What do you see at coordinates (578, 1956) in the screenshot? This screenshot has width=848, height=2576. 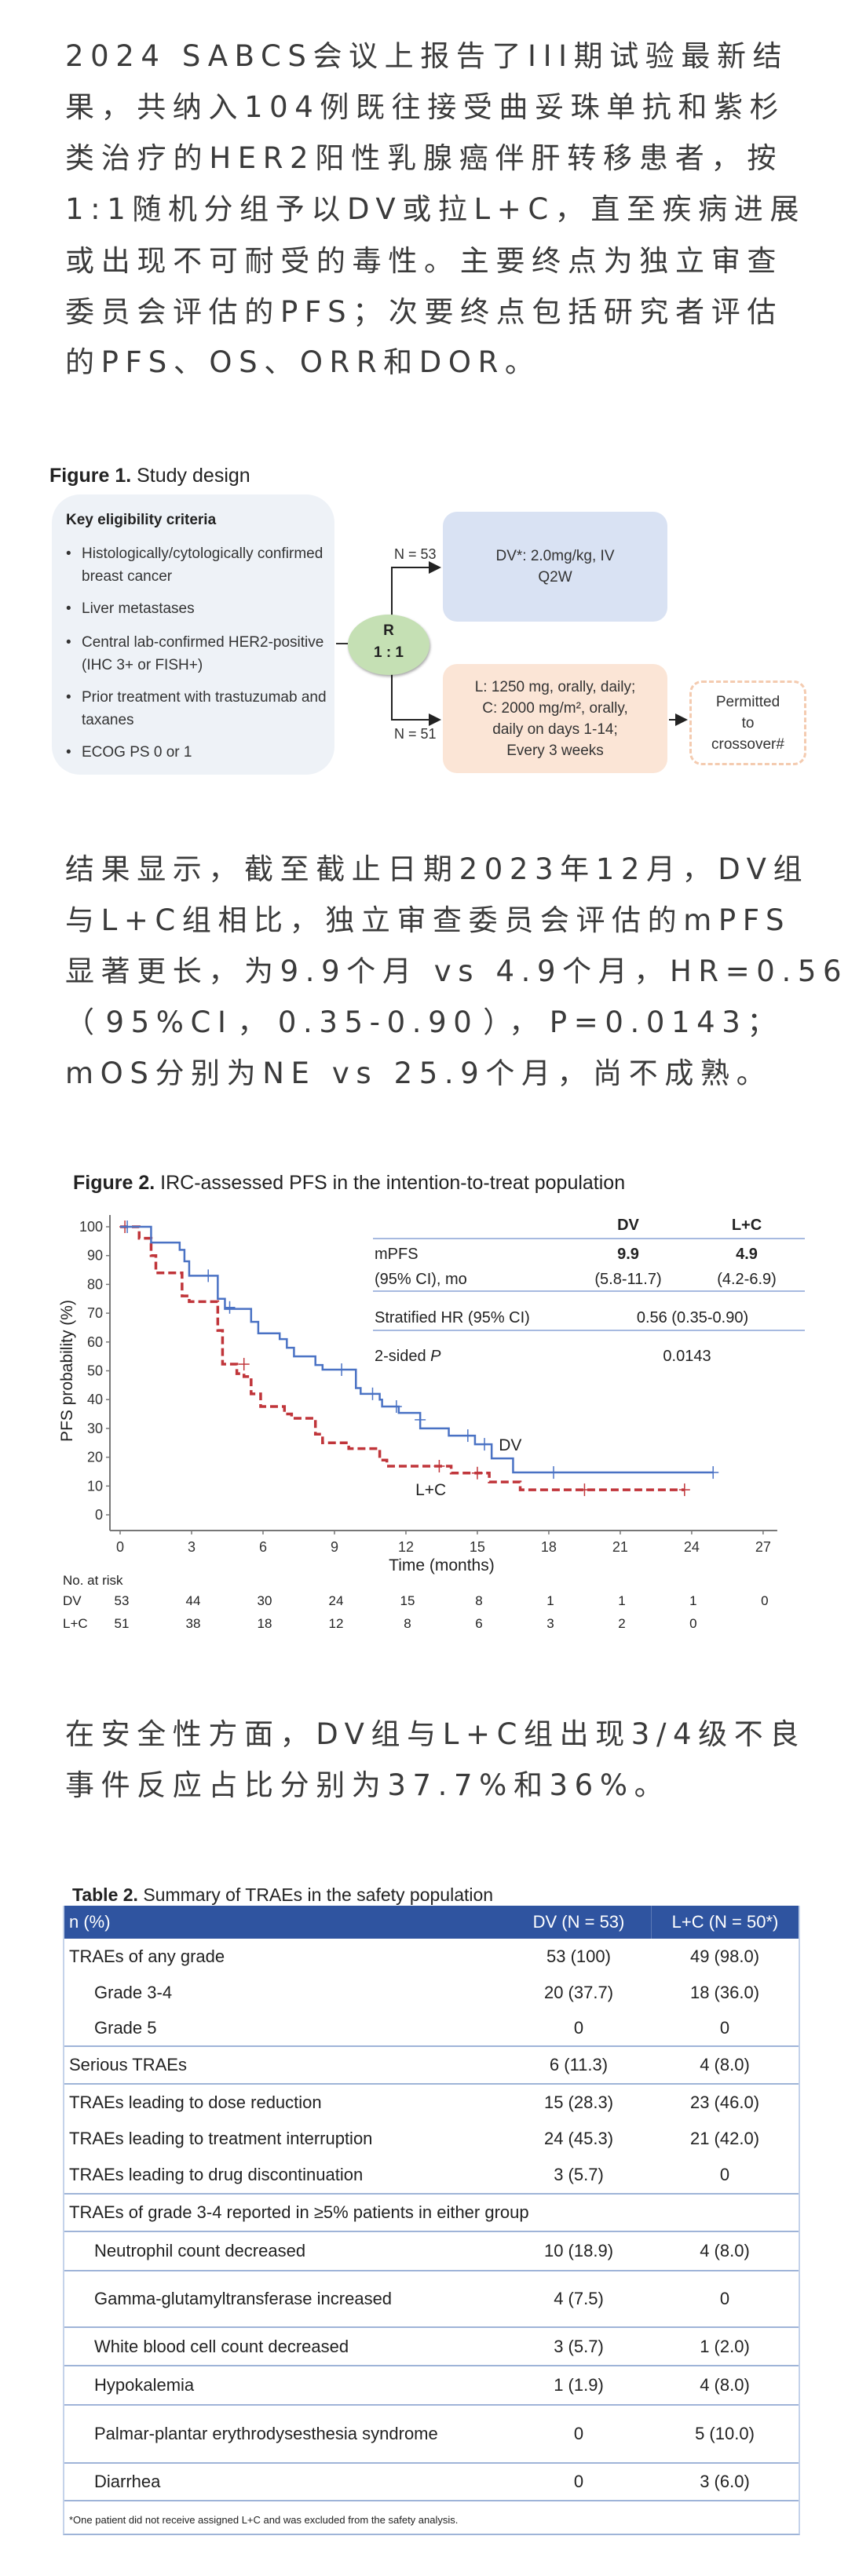 I see `dv-value: 53 (100)` at bounding box center [578, 1956].